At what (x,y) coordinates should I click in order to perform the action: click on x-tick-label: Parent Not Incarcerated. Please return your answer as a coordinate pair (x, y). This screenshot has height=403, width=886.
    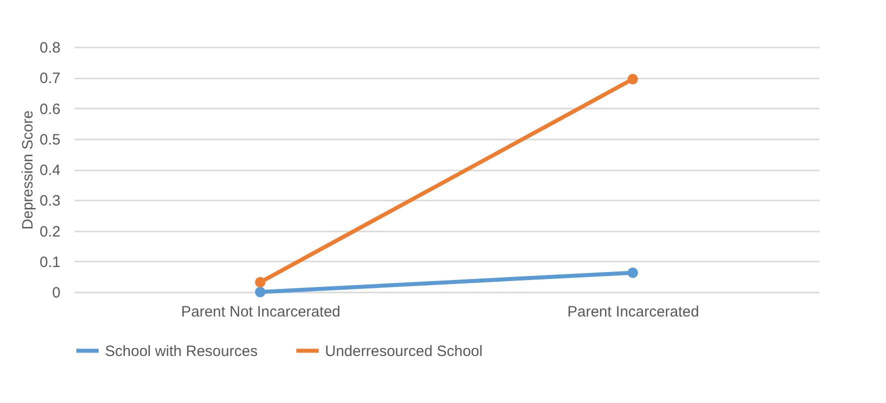
    Looking at the image, I should click on (260, 312).